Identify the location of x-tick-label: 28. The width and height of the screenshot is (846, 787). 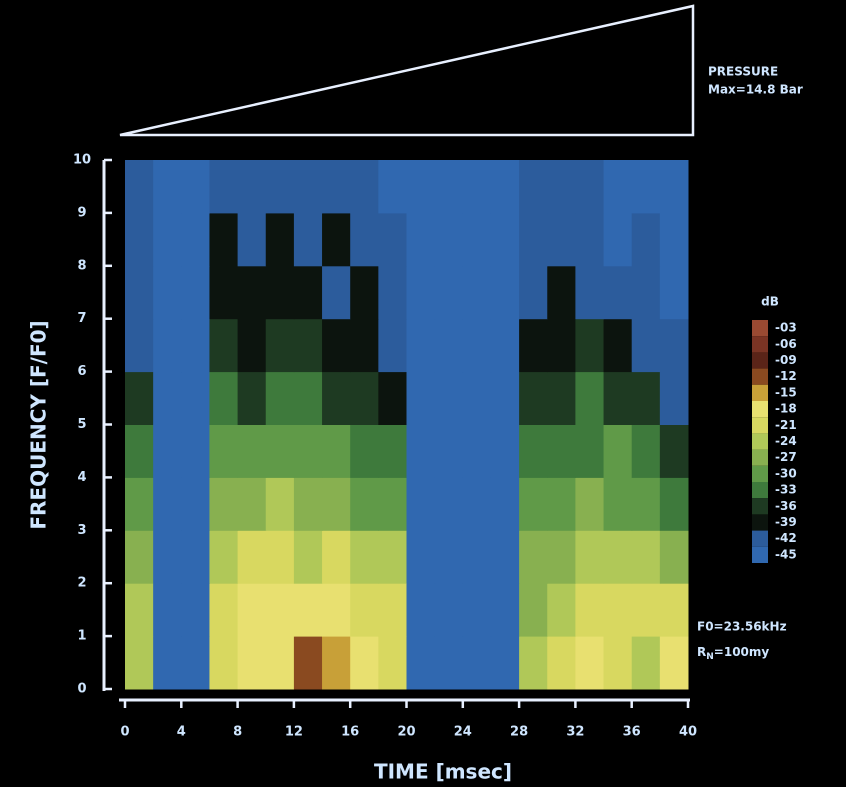
(519, 732).